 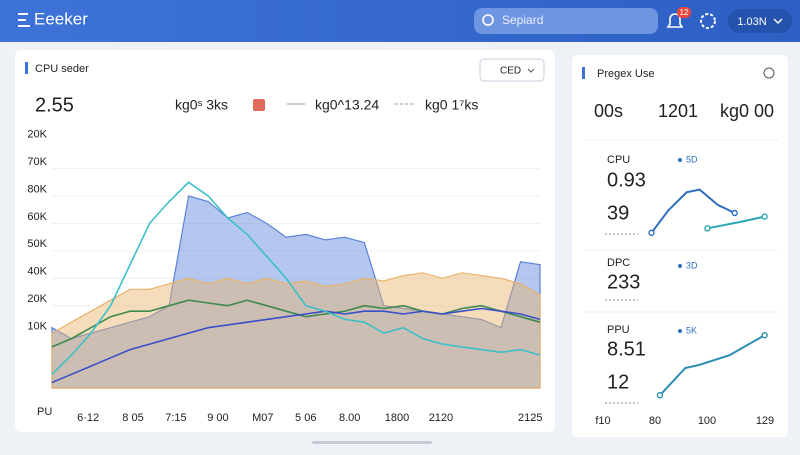 I want to click on section-tag: 5K, so click(x=691, y=330).